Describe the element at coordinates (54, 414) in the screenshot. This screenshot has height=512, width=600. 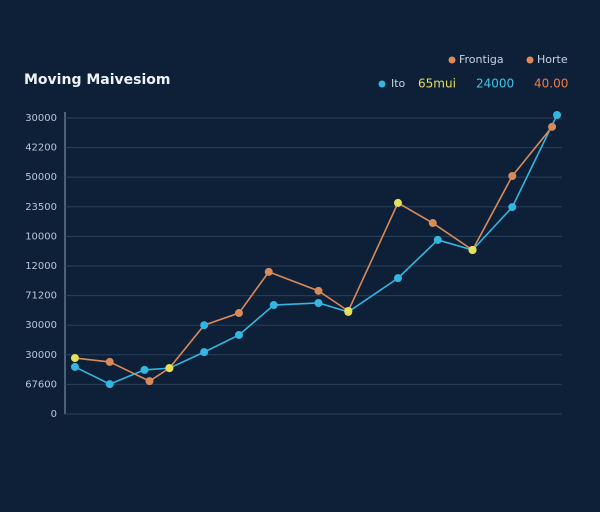
I see `y-tick-label: 0` at that location.